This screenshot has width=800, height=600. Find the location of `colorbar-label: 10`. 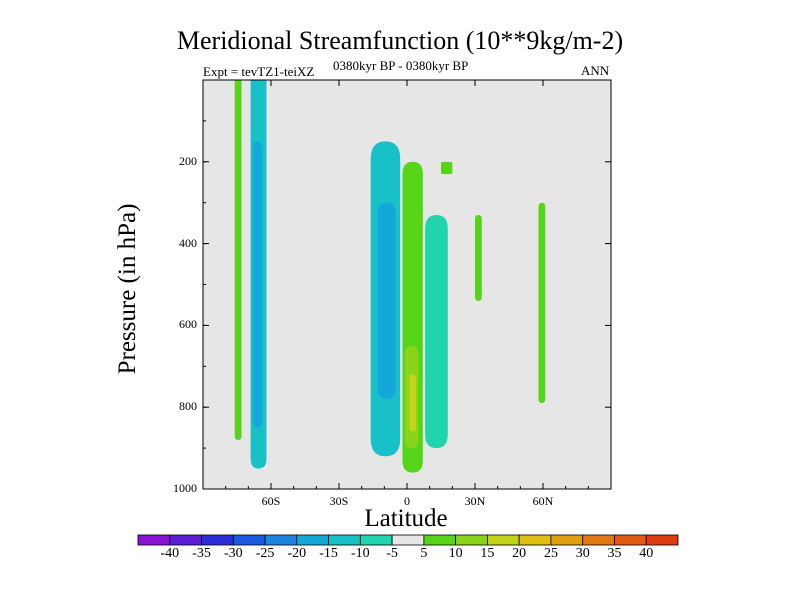

colorbar-label: 10 is located at coordinates (455, 553).